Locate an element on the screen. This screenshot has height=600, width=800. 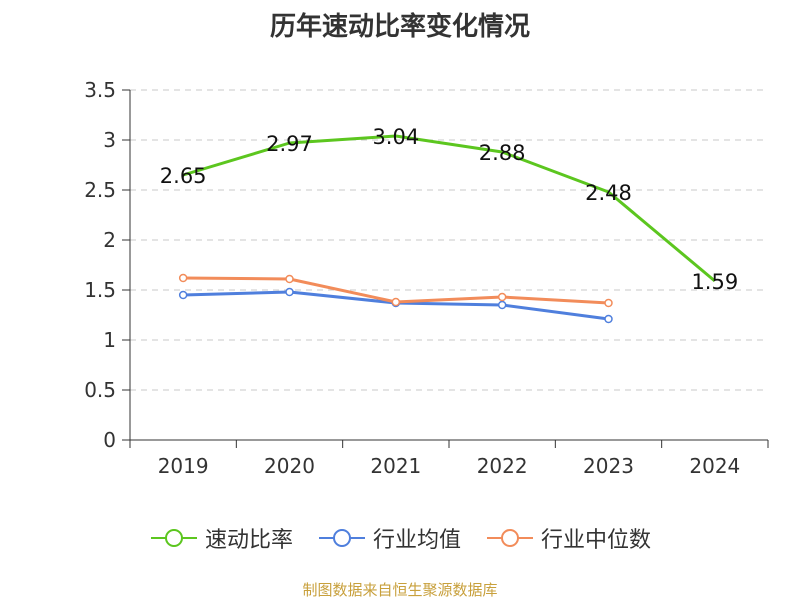
data-label: 2.88 is located at coordinates (502, 153).